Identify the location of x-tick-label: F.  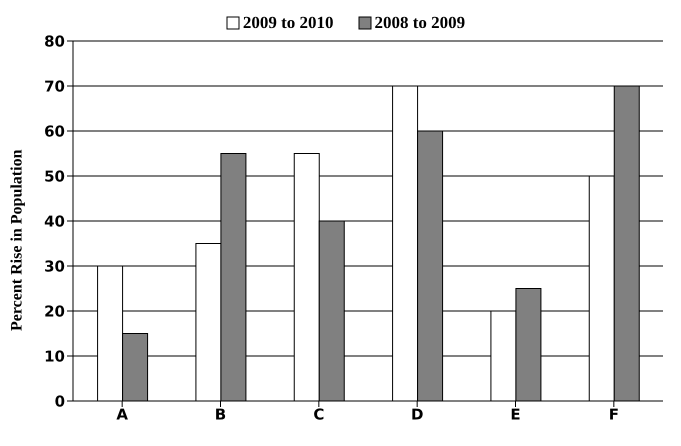
(613, 415).